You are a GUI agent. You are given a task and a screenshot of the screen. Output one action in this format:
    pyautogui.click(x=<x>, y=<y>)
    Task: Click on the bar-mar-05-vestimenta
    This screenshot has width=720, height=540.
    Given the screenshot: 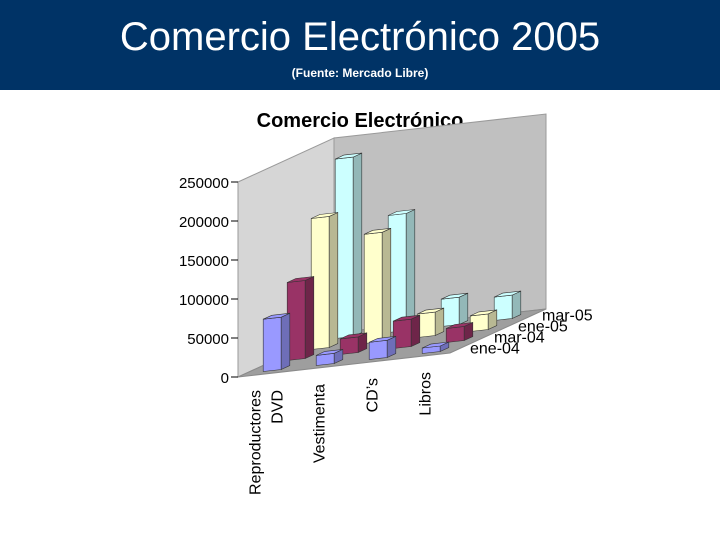 What is the action you would take?
    pyautogui.click(x=401, y=271)
    